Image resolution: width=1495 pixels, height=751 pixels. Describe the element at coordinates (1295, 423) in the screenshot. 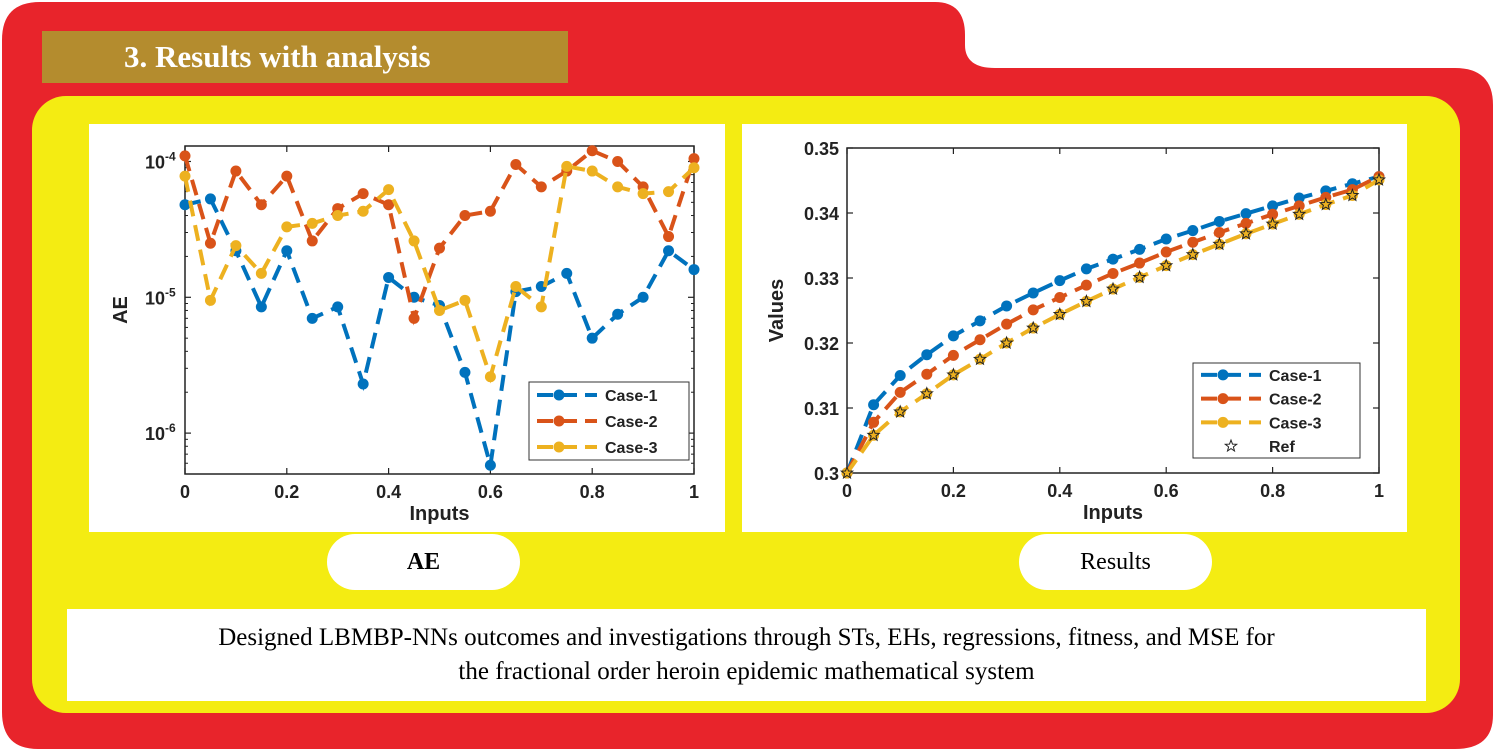

I see `legend-label: Case-3` at that location.